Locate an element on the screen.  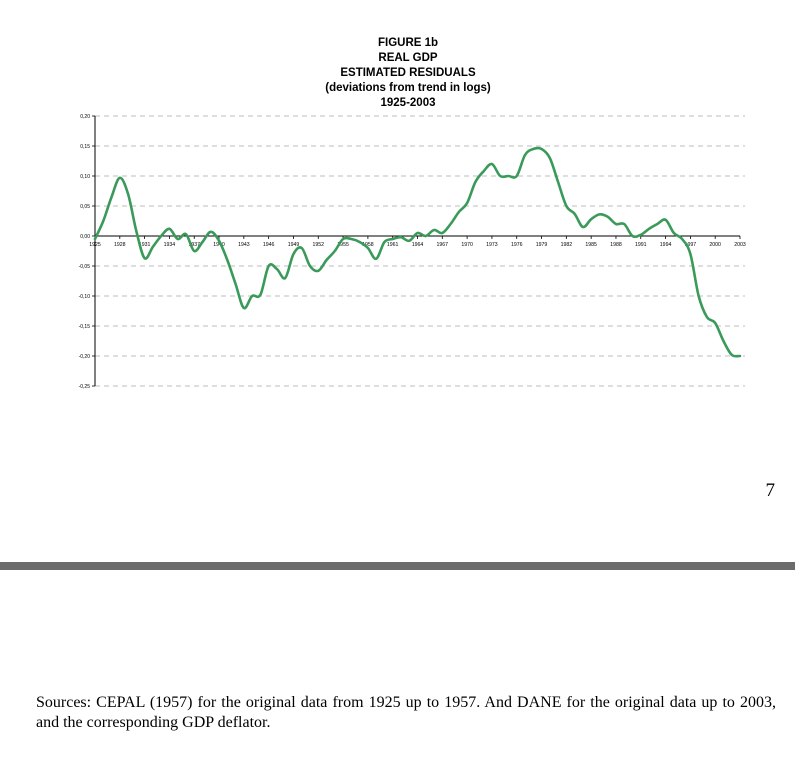
y-tick-label: -0,15 is located at coordinates (85, 327).